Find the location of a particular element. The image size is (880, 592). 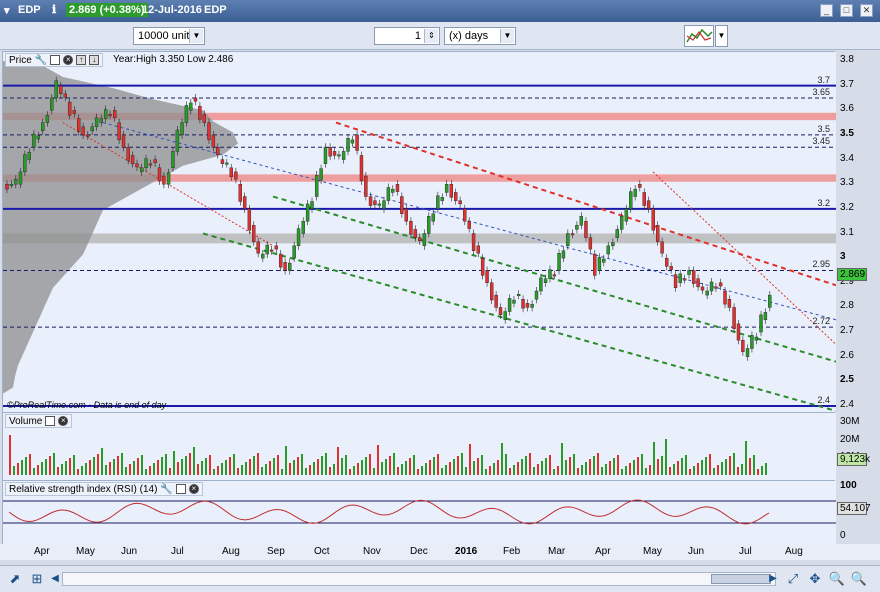

level-label: 2.95 is located at coordinates (821, 264).